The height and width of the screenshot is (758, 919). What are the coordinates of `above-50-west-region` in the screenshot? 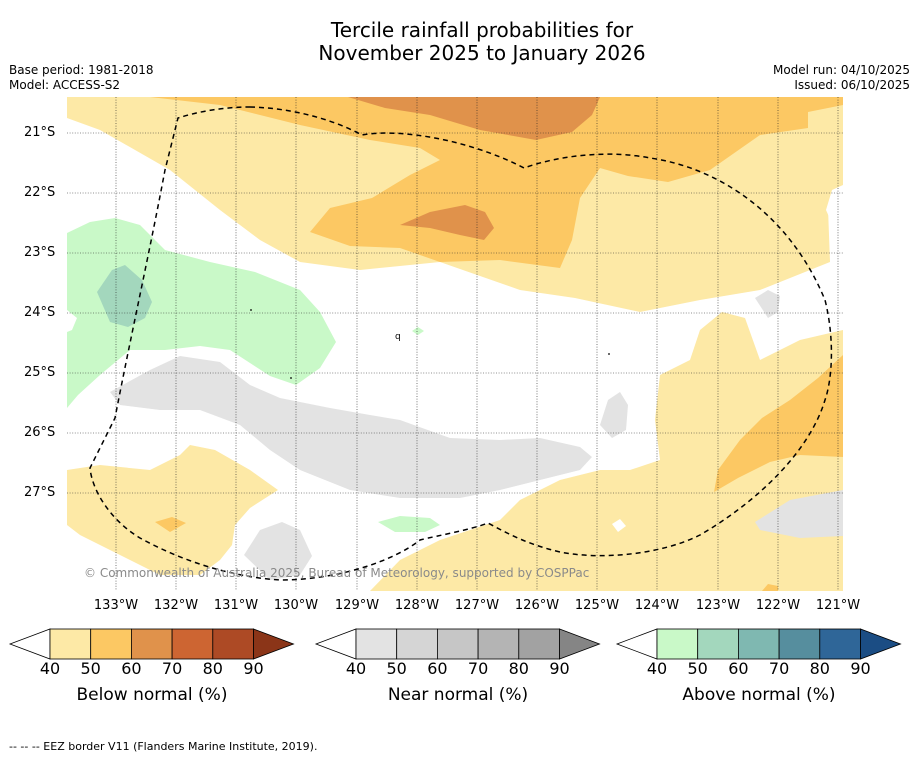 It's located at (201, 313).